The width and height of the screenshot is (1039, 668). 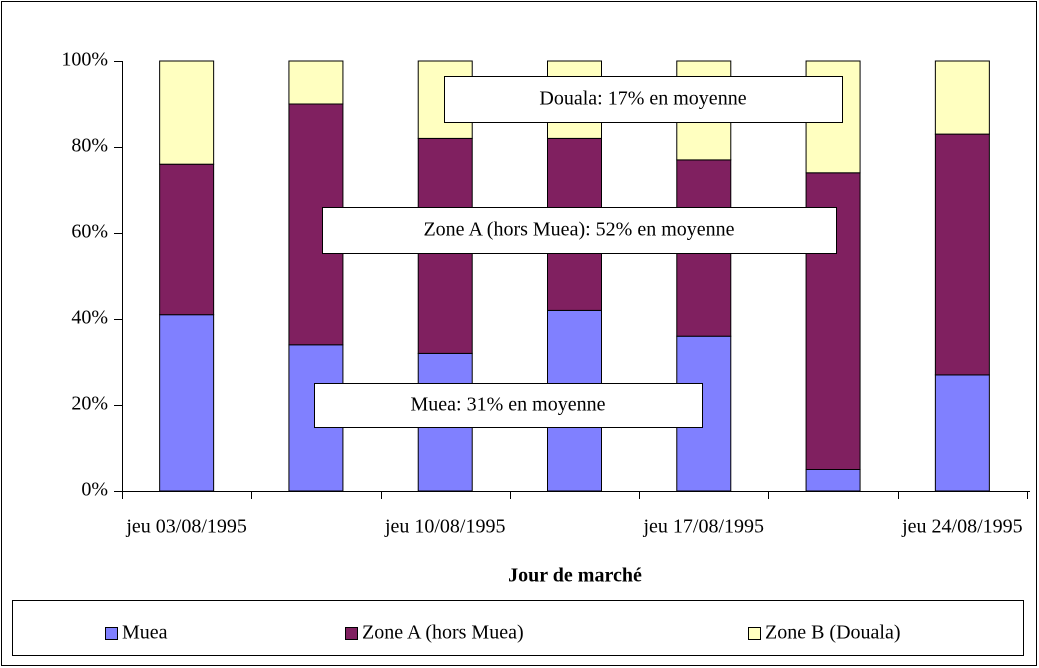 I want to click on y-tick-label: 40%, so click(x=89, y=318).